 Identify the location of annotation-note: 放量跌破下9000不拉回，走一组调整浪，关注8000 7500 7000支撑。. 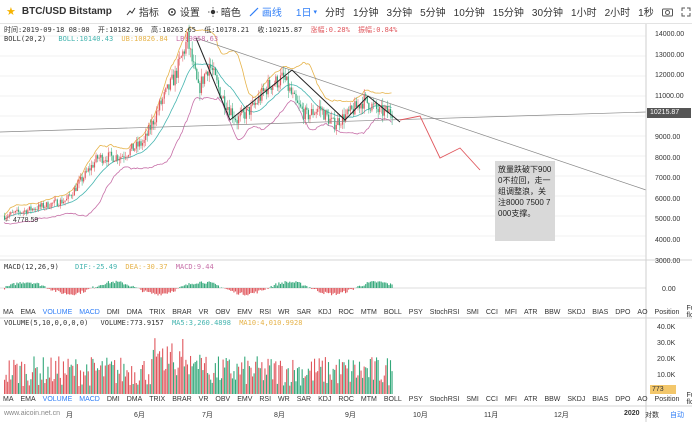
(525, 201).